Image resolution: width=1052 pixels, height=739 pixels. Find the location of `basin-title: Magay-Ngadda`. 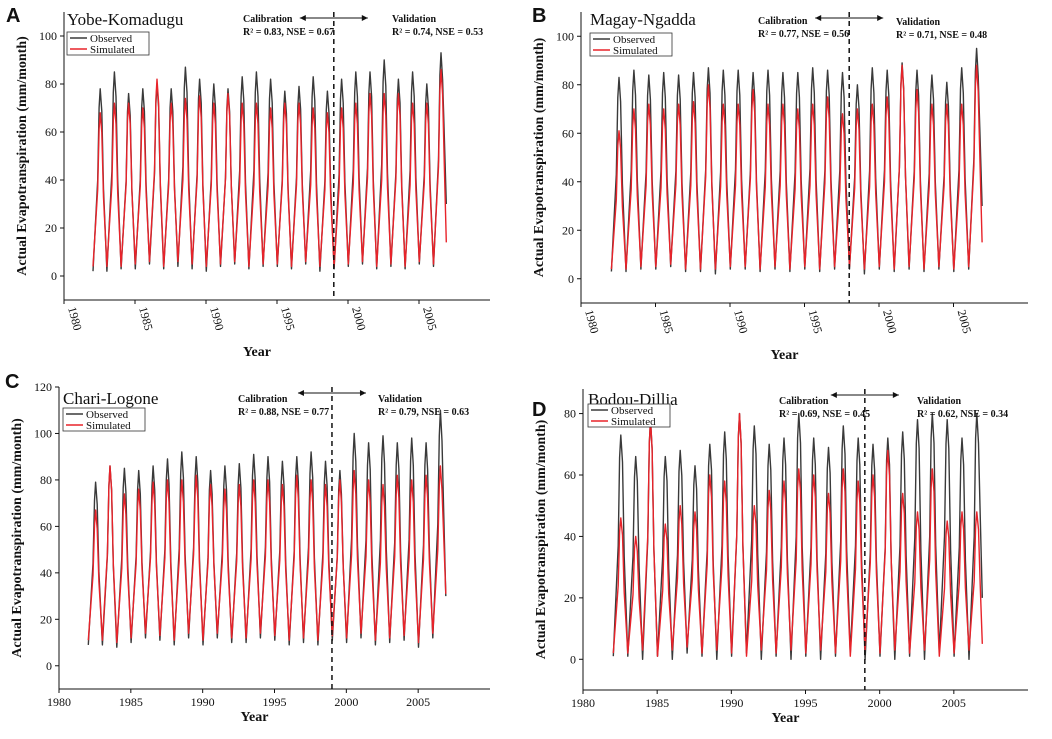

basin-title: Magay-Ngadda is located at coordinates (643, 19).